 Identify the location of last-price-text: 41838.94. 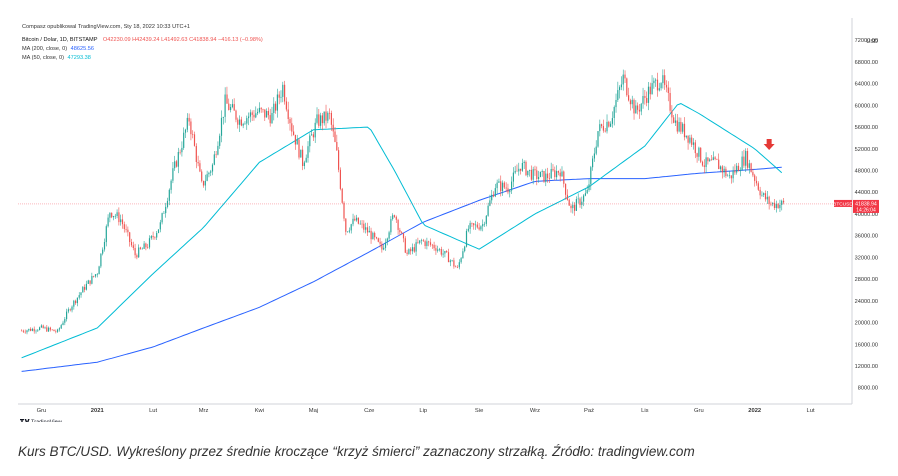
(866, 204).